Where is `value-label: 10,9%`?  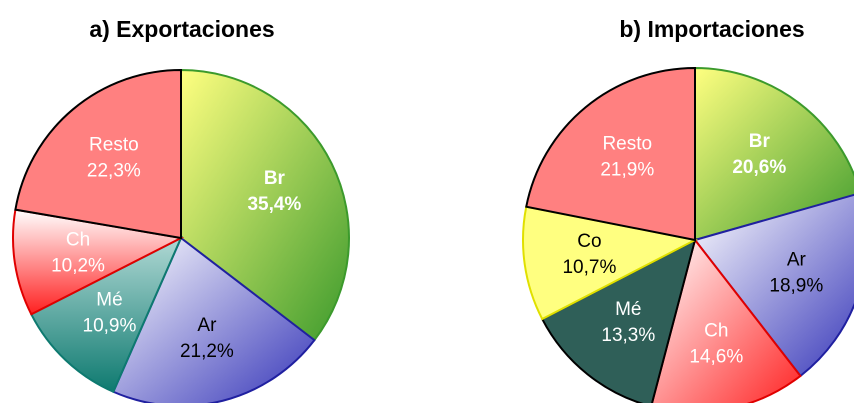 value-label: 10,9% is located at coordinates (110, 326).